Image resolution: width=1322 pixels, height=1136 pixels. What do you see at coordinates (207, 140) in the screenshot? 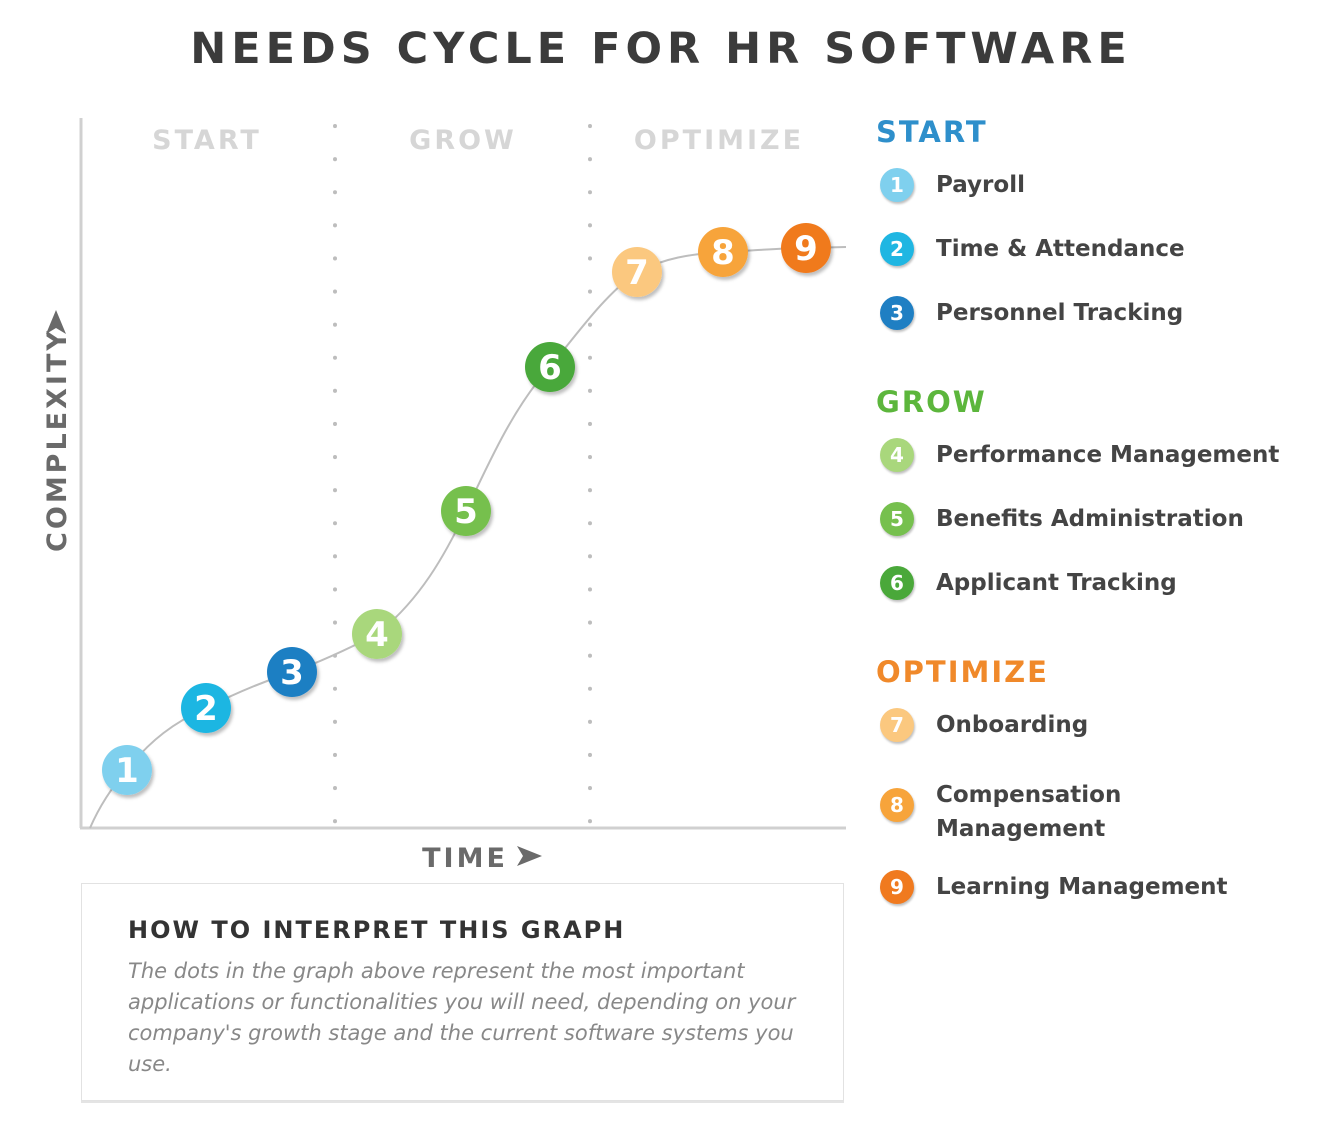
I see `stage-label-start: START` at bounding box center [207, 140].